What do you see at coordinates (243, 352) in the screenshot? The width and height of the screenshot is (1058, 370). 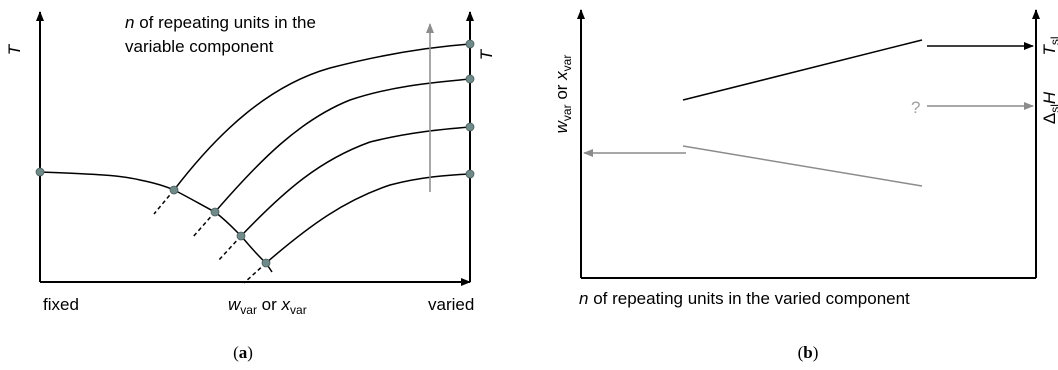 I see `panel-a-caption: (a)` at bounding box center [243, 352].